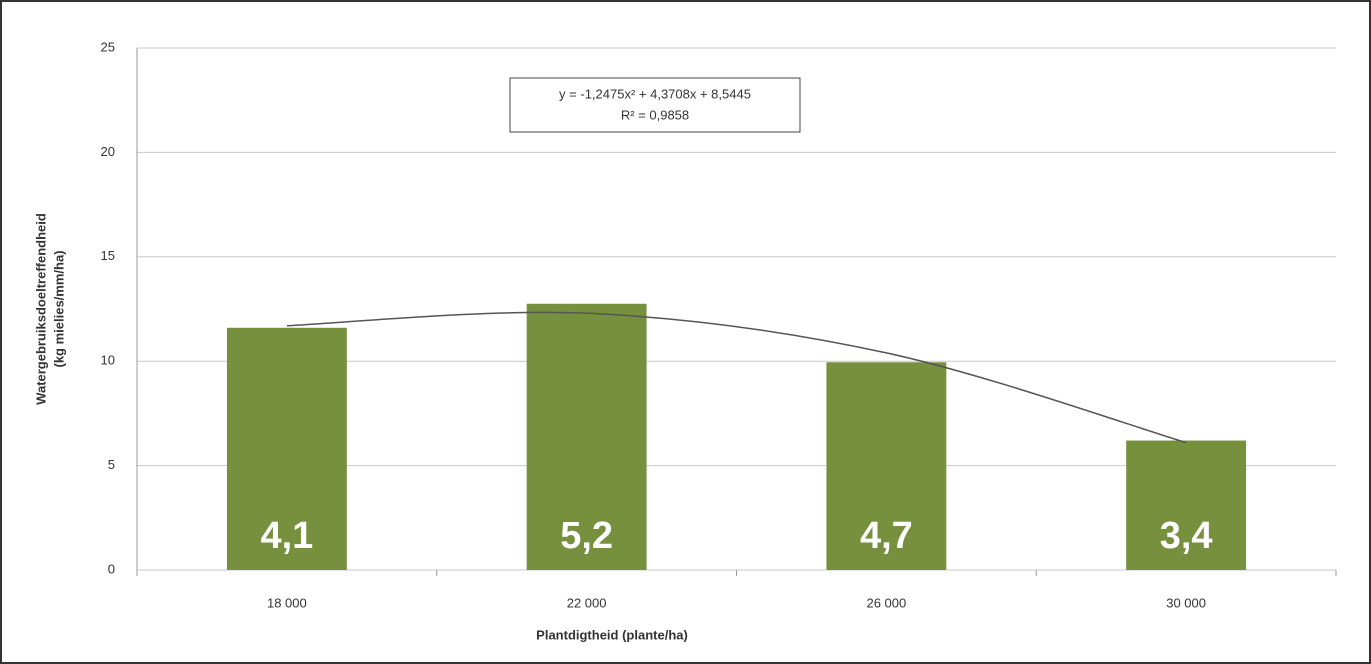 Image resolution: width=1371 pixels, height=664 pixels. Describe the element at coordinates (655, 105) in the screenshot. I see `equation-box` at that location.